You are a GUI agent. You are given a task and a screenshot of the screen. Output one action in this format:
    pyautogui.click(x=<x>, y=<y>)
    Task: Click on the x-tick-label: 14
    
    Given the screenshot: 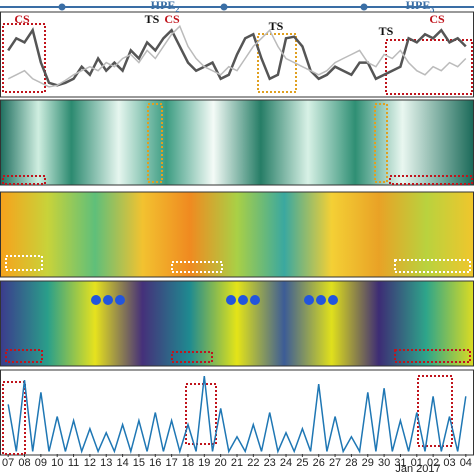 What is the action you would take?
    pyautogui.click(x=122, y=463)
    